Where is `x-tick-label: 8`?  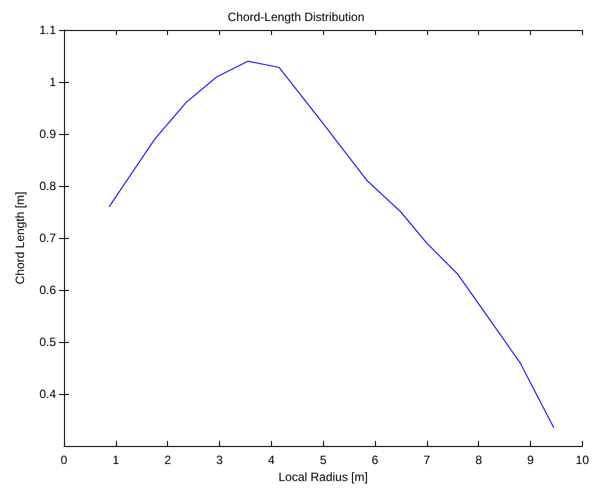 x-tick-label: 8 is located at coordinates (478, 460).